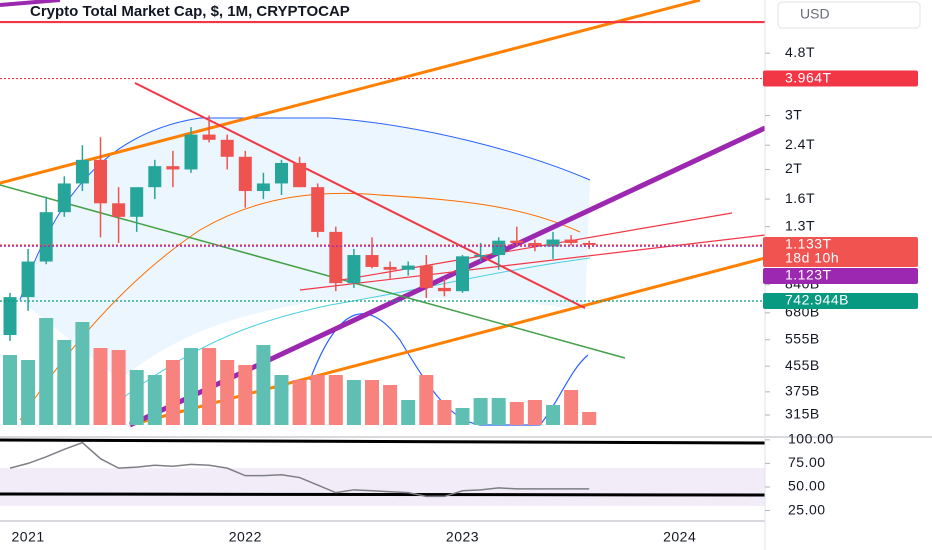 Image resolution: width=932 pixels, height=550 pixels. What do you see at coordinates (802, 414) in the screenshot?
I see `y-tick-label: 315B` at bounding box center [802, 414].